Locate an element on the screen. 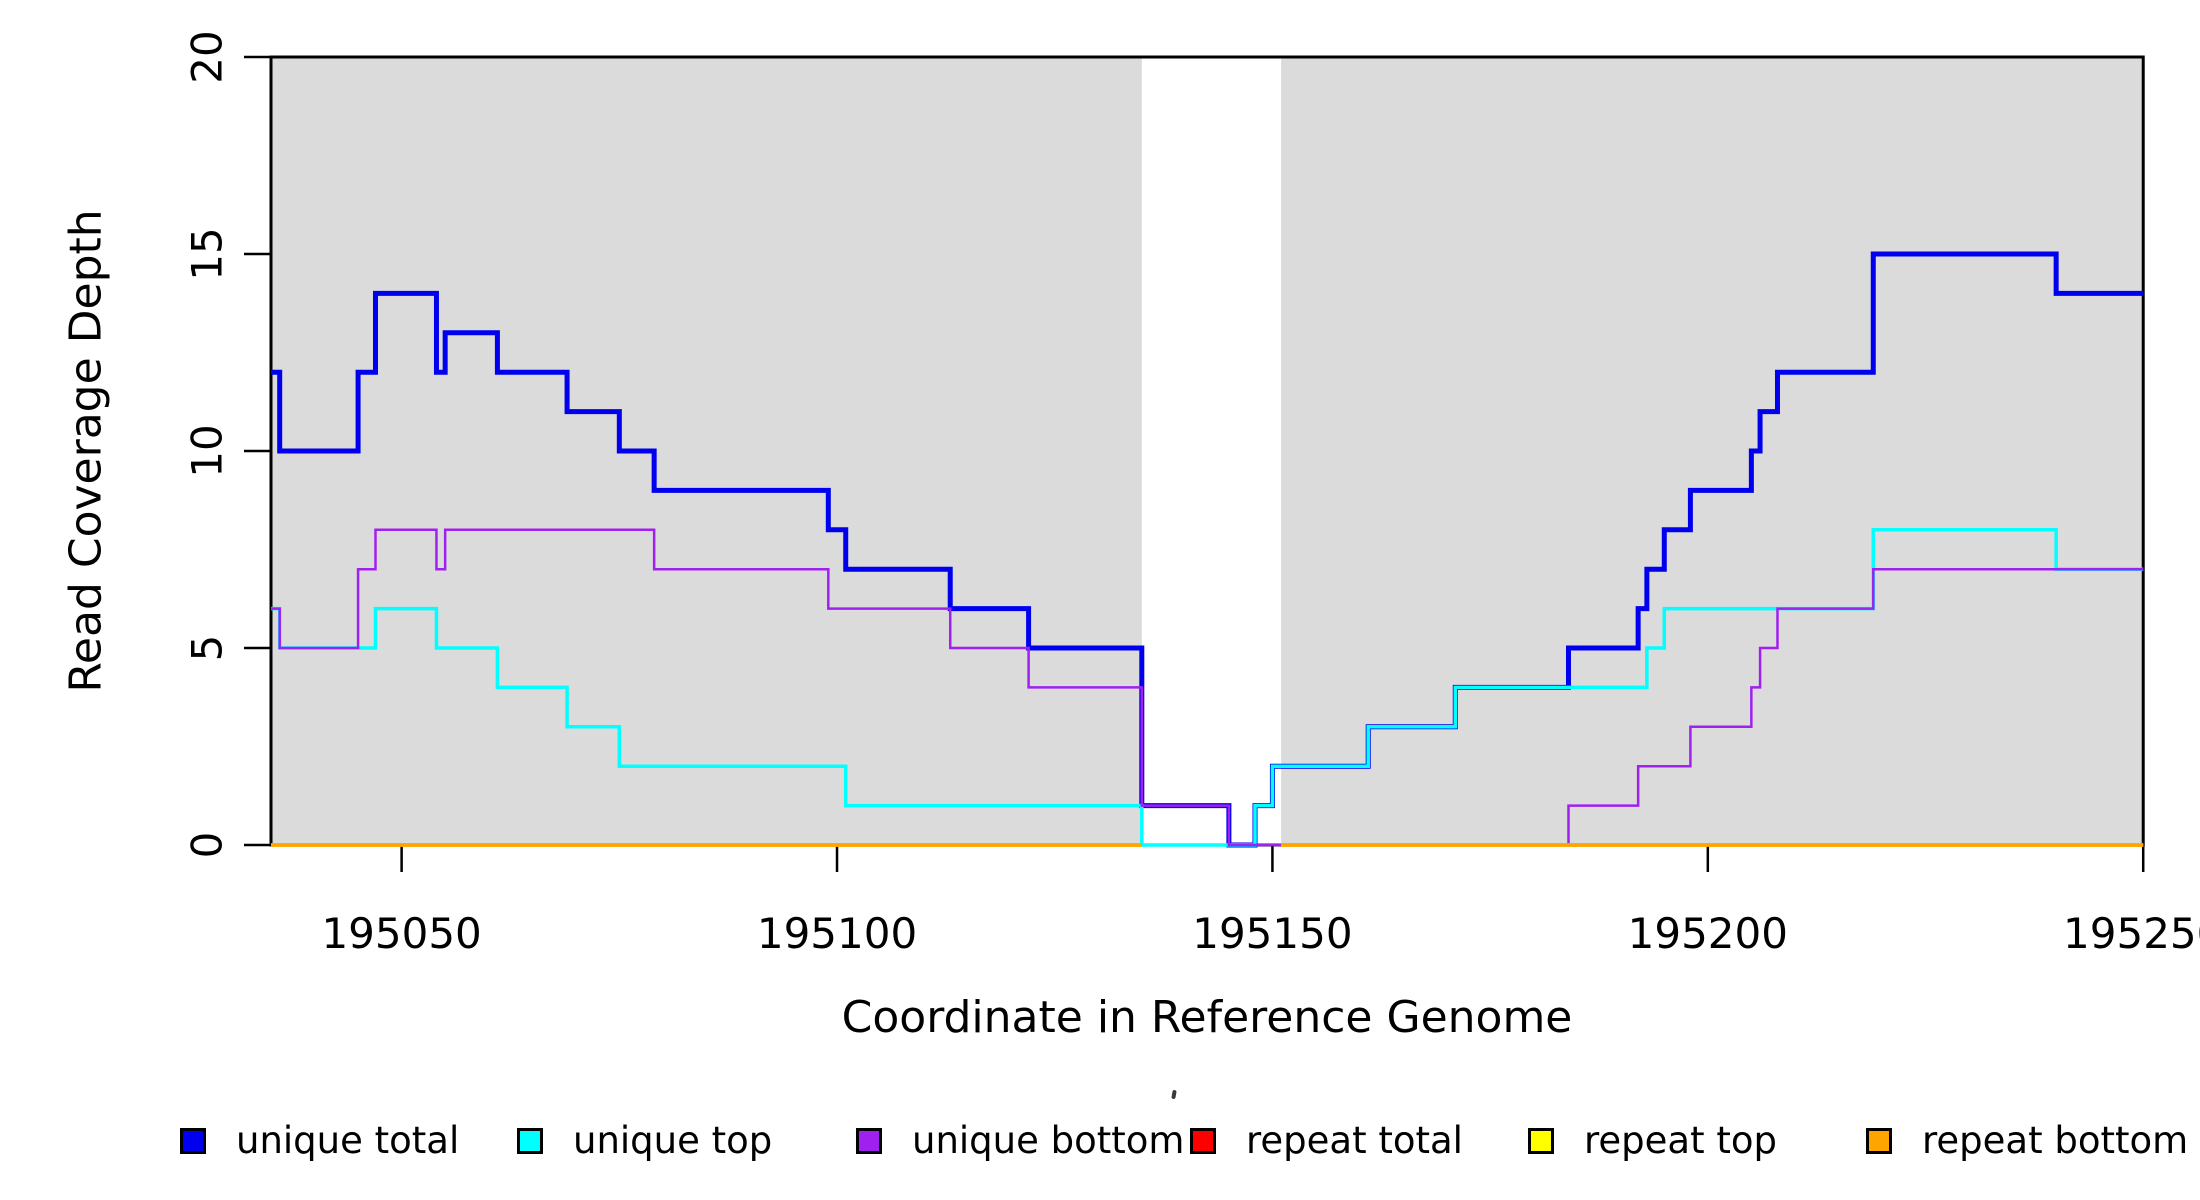  legend-item-repeat-bottom: repeat bottom is located at coordinates (2027, 1140).